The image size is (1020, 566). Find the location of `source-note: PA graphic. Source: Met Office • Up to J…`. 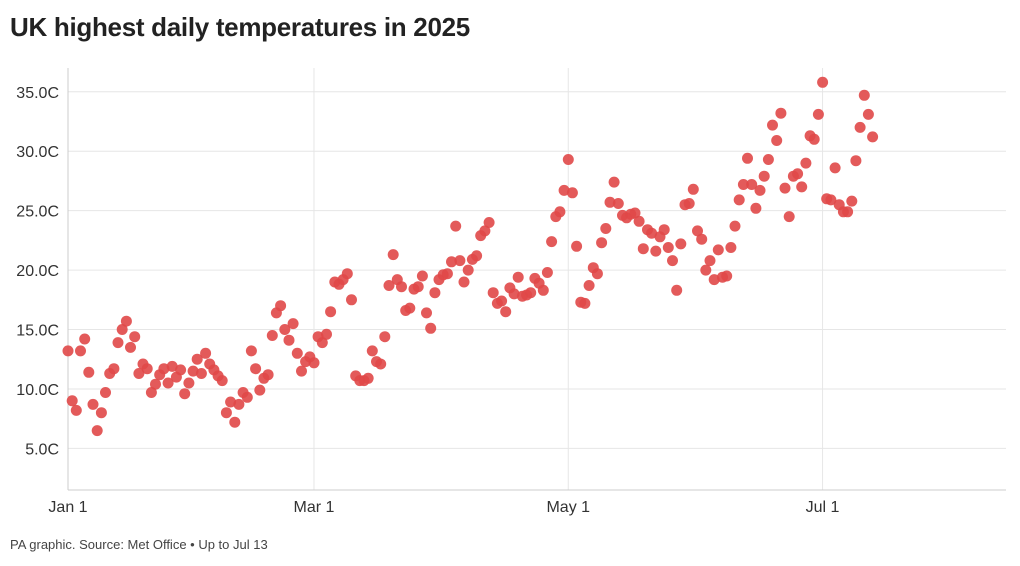

source-note: PA graphic. Source: Met Office • Up to J… is located at coordinates (139, 544).